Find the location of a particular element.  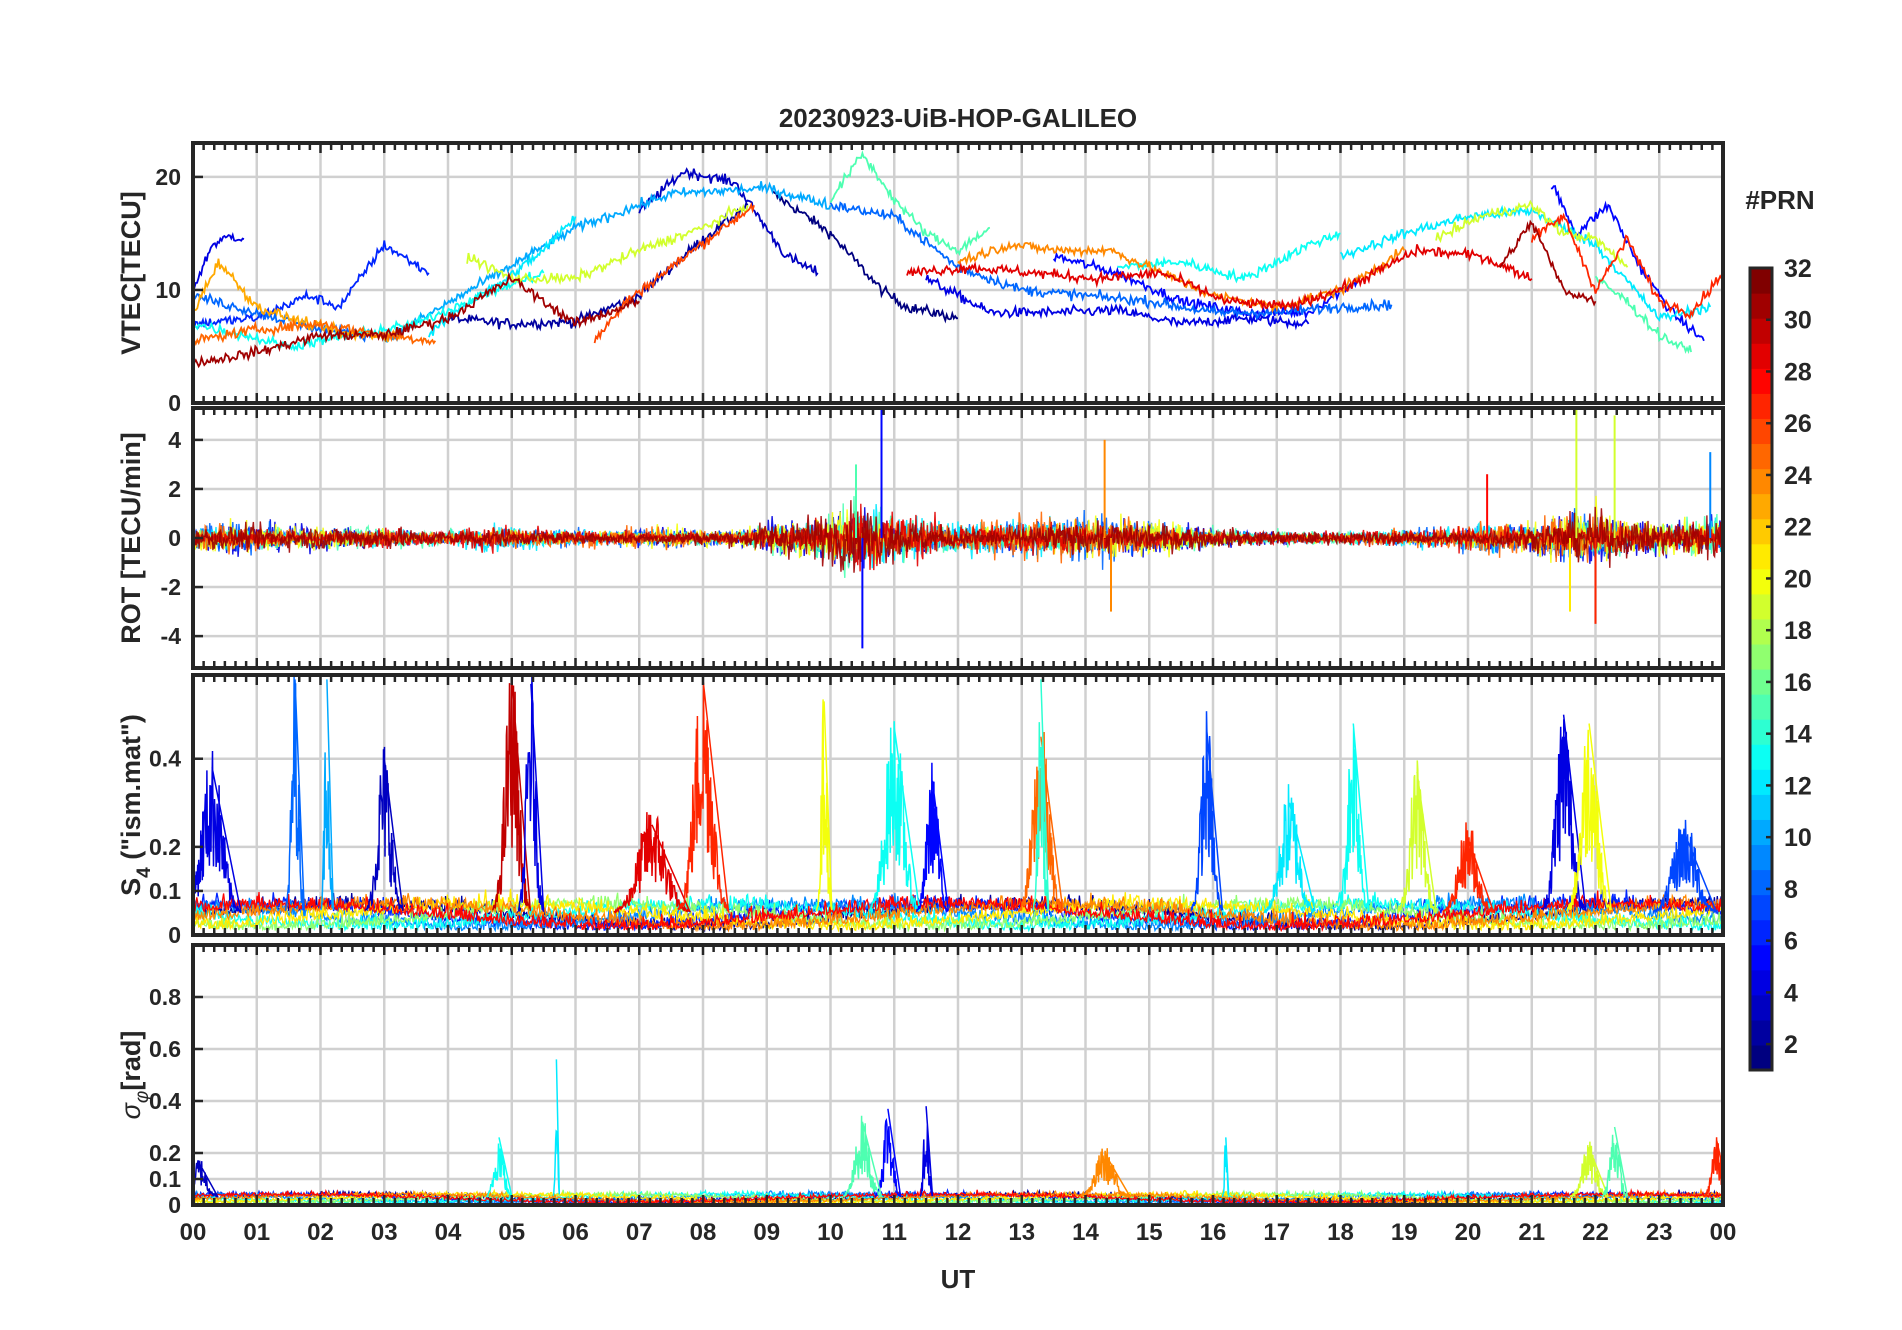

y-tick-label: 0.4 is located at coordinates (165, 759).